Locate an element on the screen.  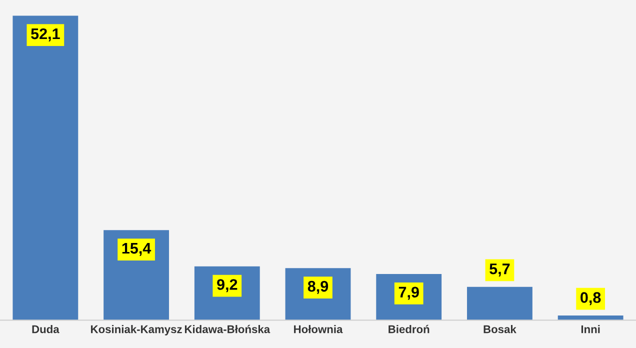
x-tick-label: Biedroń is located at coordinates (409, 329).